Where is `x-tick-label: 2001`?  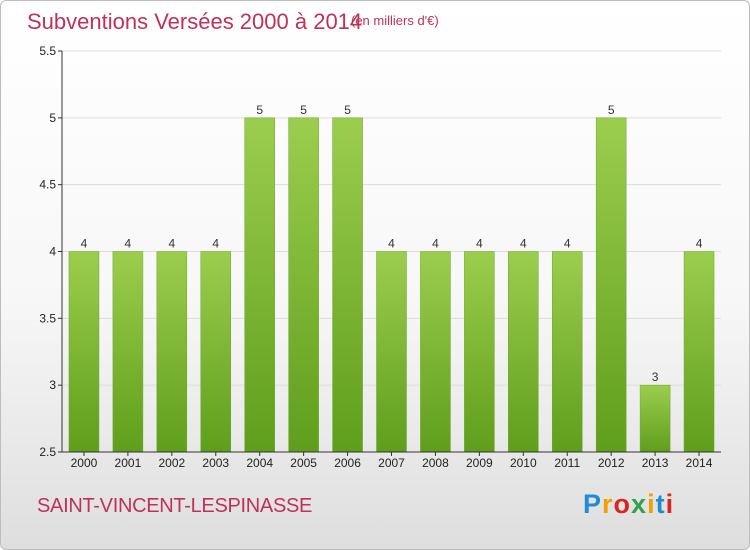
x-tick-label: 2001 is located at coordinates (128, 463).